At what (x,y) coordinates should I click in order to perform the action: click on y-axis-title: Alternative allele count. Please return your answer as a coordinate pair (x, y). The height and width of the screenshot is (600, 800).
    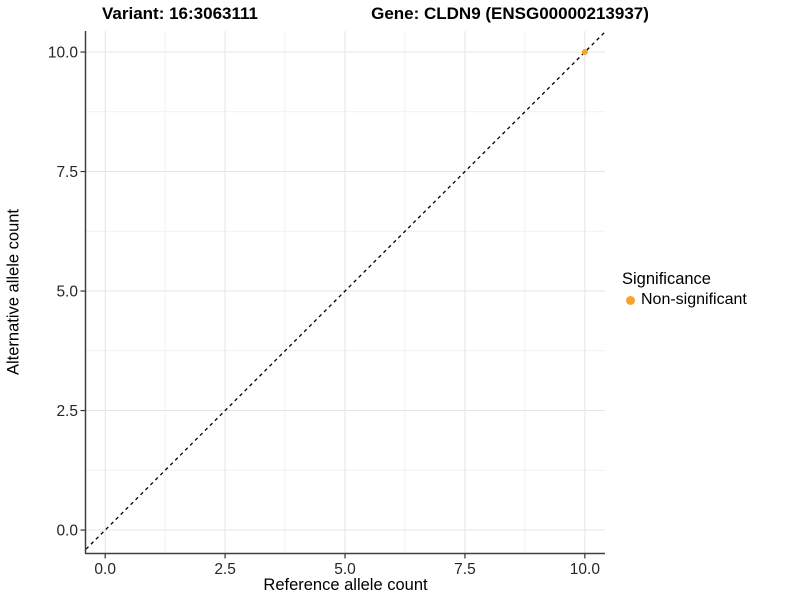
    Looking at the image, I should click on (13, 292).